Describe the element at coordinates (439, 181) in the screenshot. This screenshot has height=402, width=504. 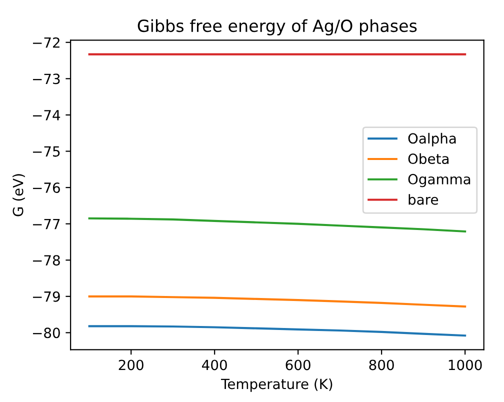
I see `legend-label: Ogamma` at that location.